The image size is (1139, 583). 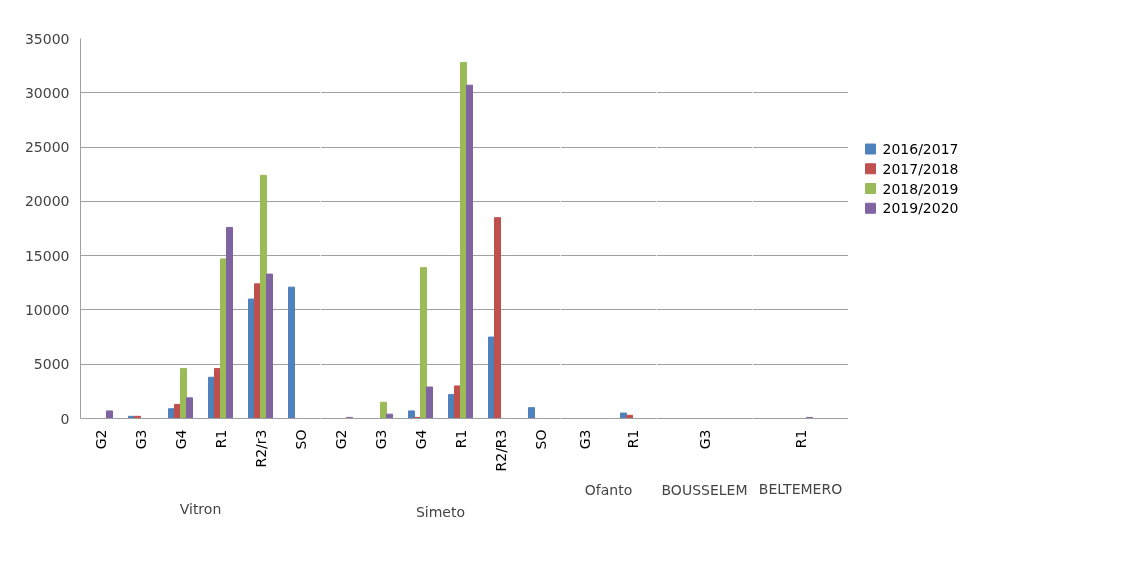 What do you see at coordinates (47, 92) in the screenshot?
I see `y-tick-label: 30000` at bounding box center [47, 92].